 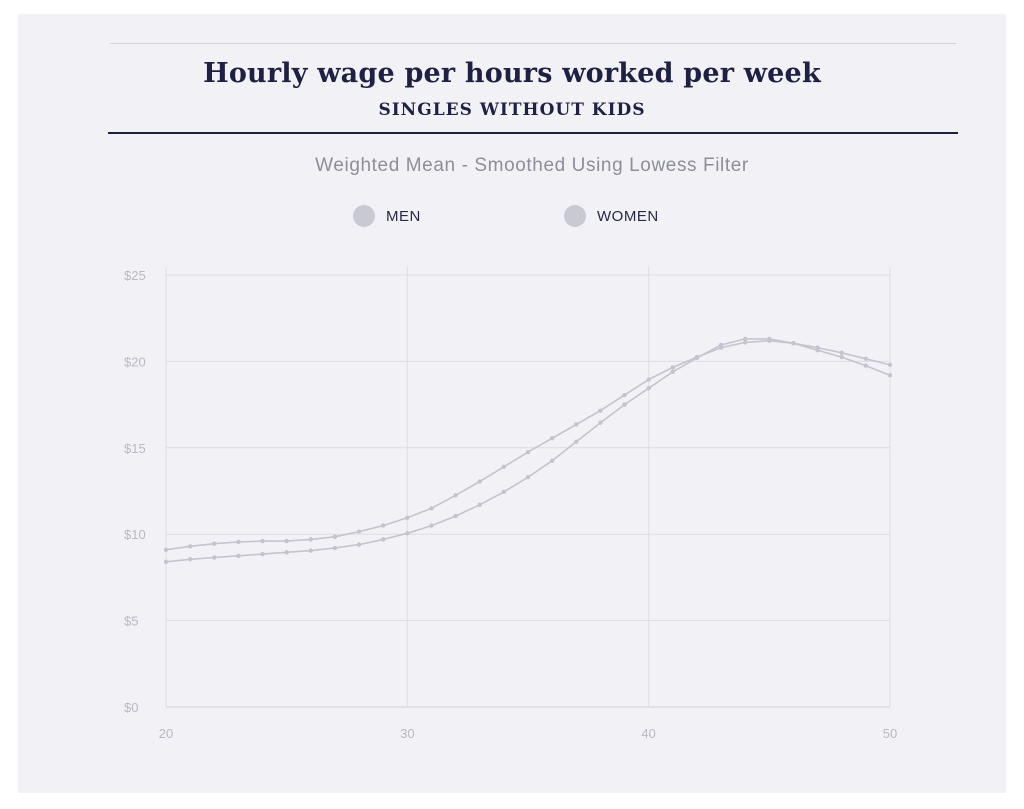 What do you see at coordinates (135, 448) in the screenshot?
I see `y-tick-label: $15` at bounding box center [135, 448].